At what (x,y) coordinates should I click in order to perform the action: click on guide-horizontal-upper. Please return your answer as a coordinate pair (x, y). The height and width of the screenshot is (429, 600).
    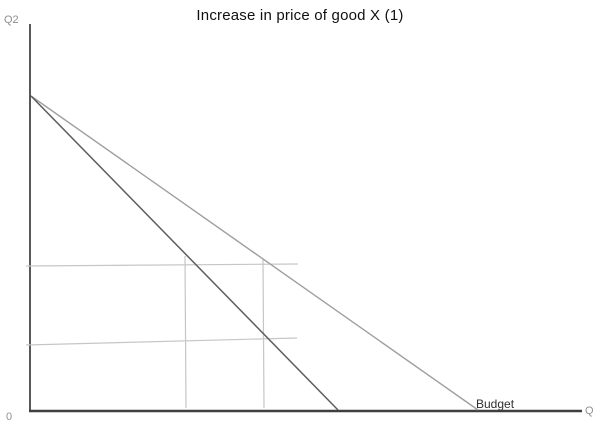
    Looking at the image, I should click on (162, 265).